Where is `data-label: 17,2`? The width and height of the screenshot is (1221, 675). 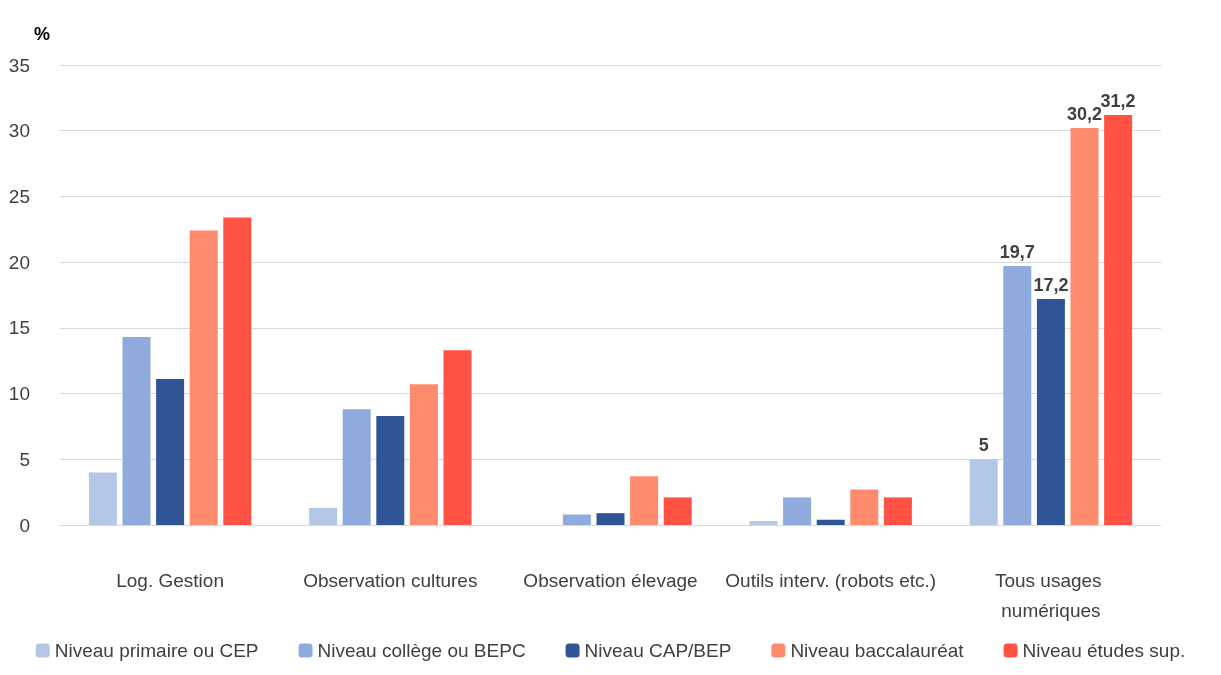 data-label: 17,2 is located at coordinates (1051, 284).